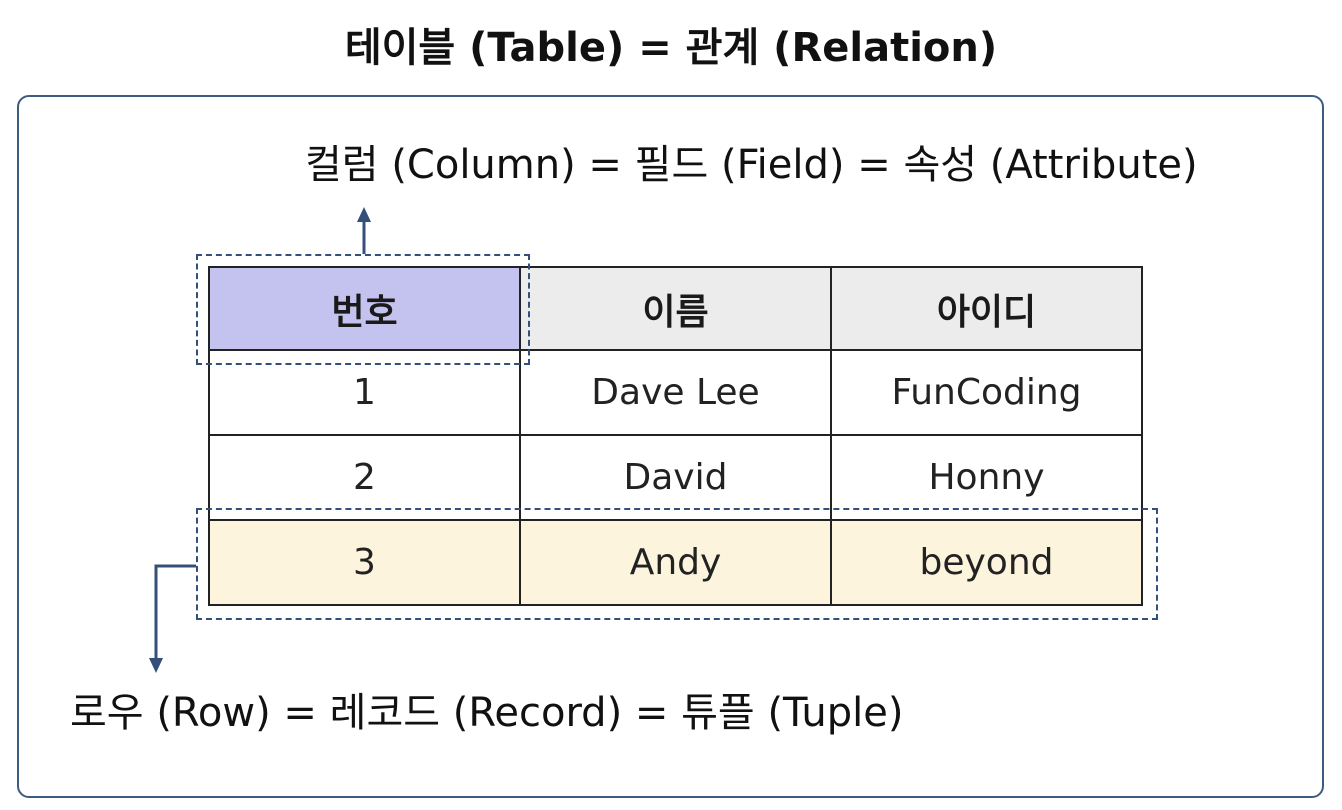 The height and width of the screenshot is (810, 1342). I want to click on table-row: 2 David Honny, so click(675, 477).